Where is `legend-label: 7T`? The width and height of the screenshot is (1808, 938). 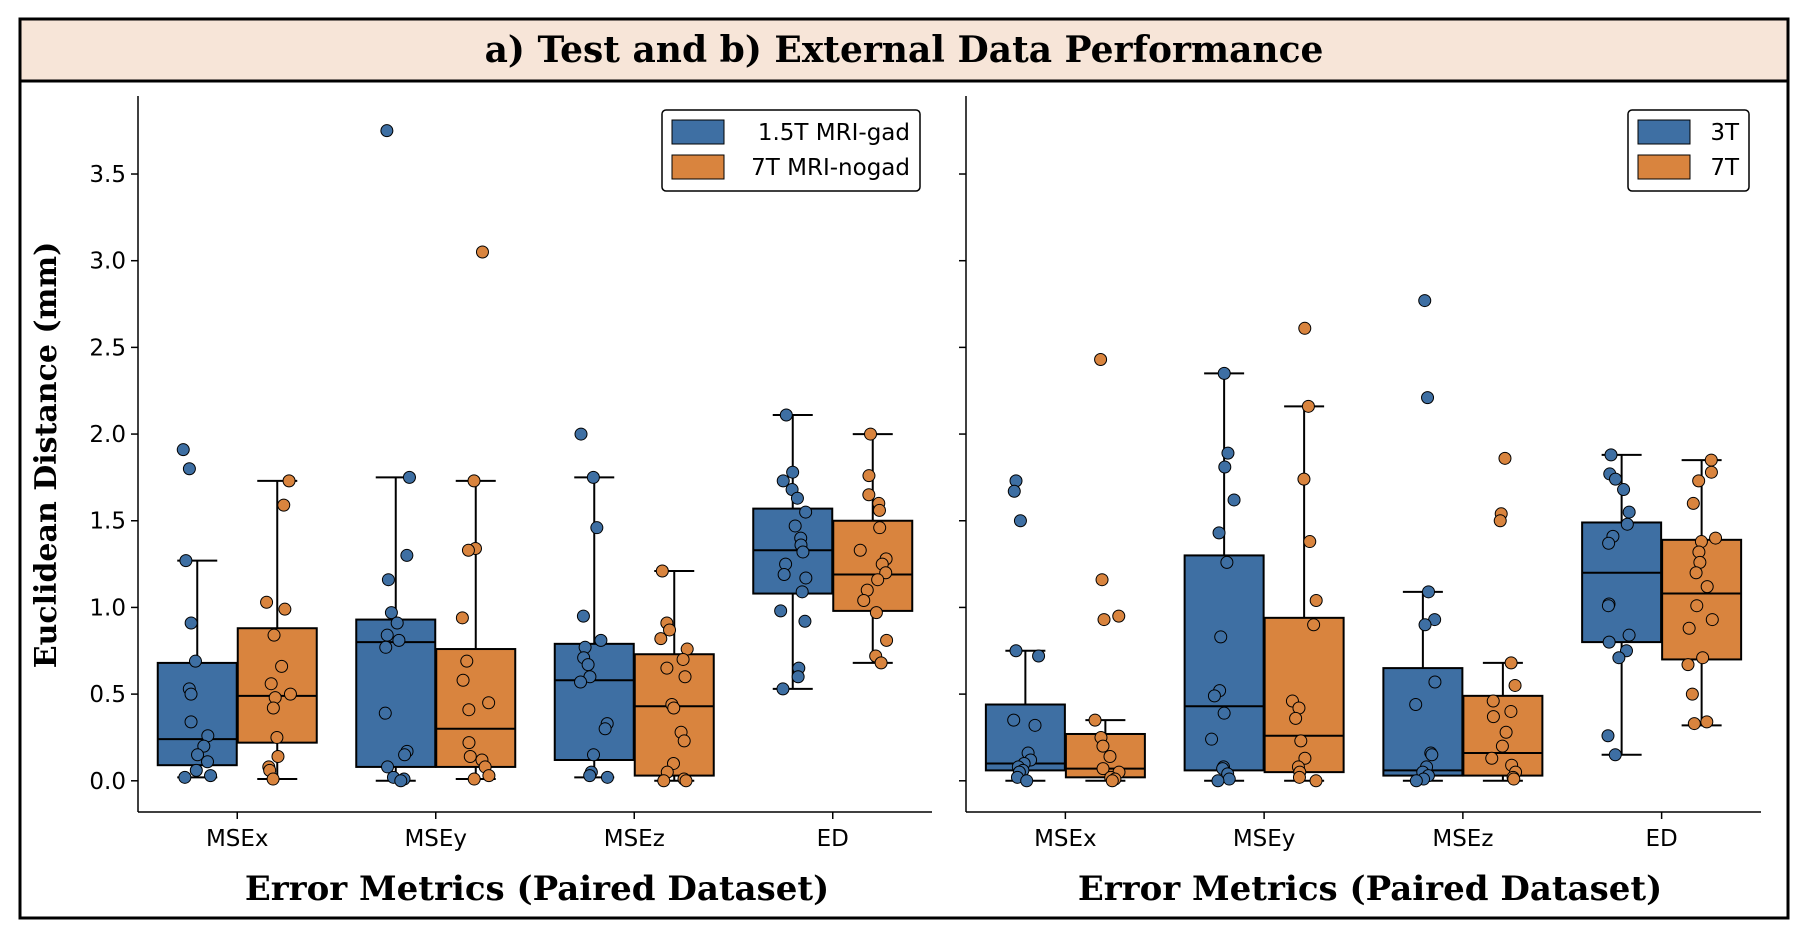 legend-label: 7T is located at coordinates (1725, 168).